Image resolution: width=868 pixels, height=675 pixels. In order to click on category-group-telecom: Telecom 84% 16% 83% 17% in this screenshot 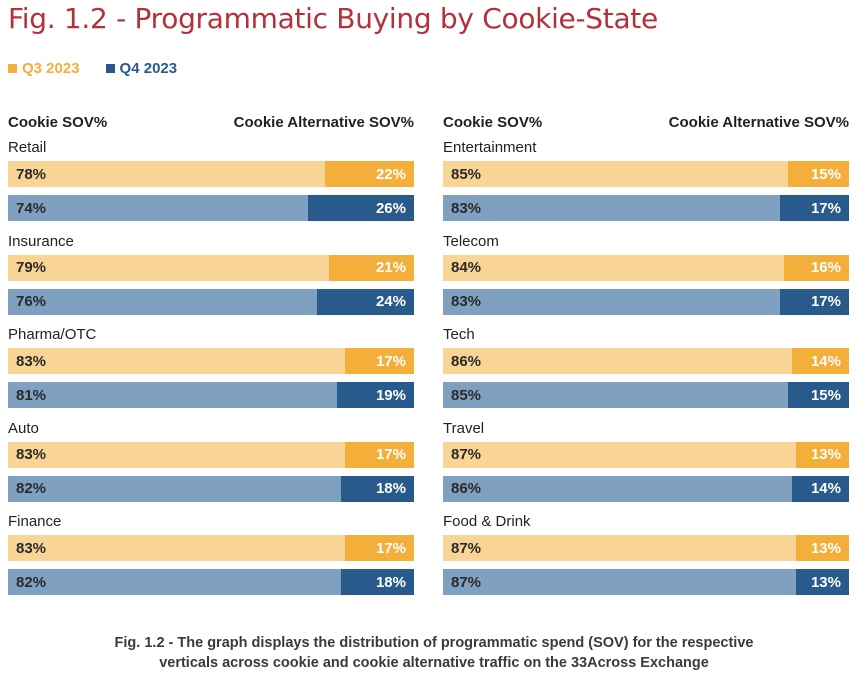, I will do `click(646, 274)`.